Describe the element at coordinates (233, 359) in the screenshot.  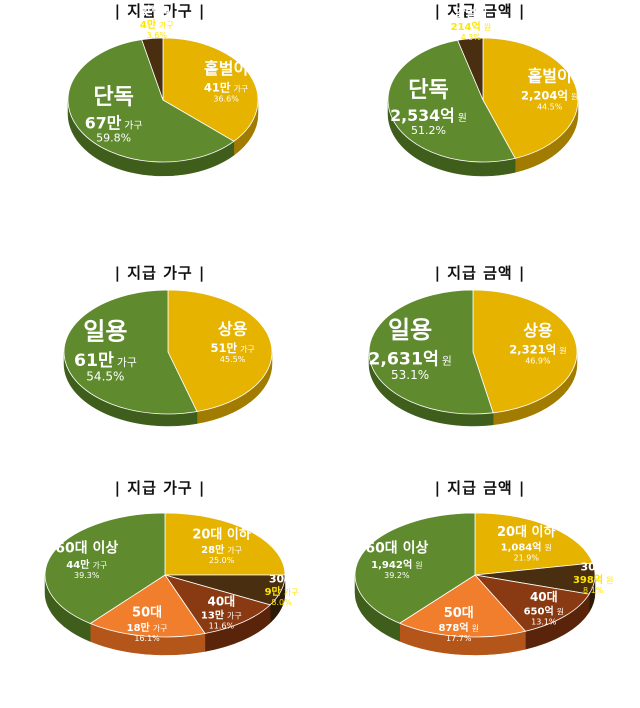
I see `slice-percent-label: 45.5%` at that location.